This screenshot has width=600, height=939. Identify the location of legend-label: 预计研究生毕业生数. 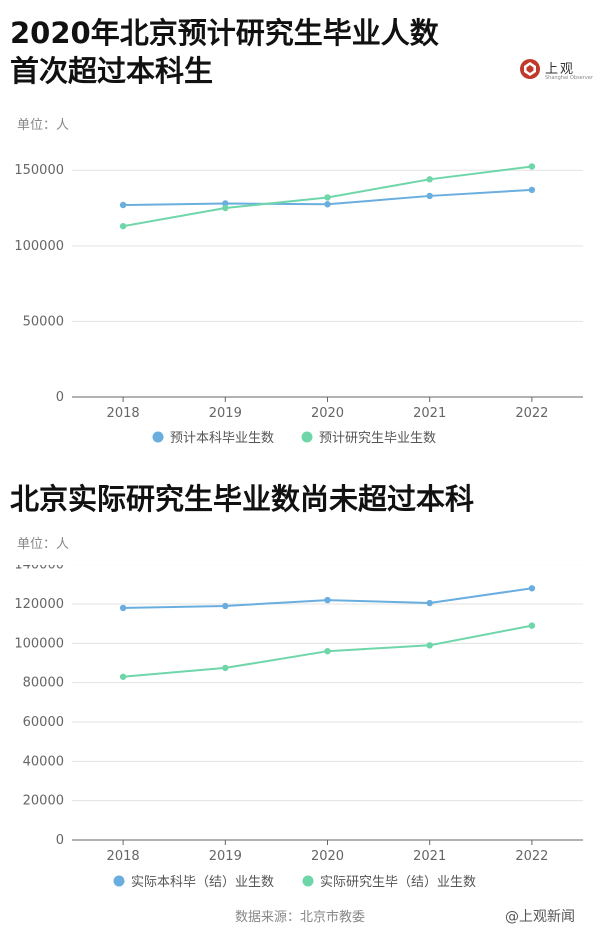
(377, 438).